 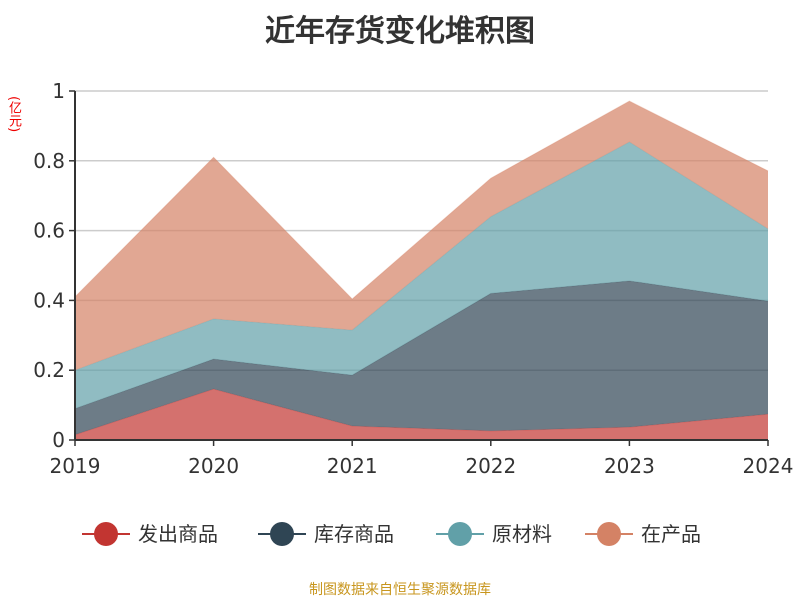 What do you see at coordinates (13, 114) in the screenshot?
I see `y-axis-unit-label: (亿元)` at bounding box center [13, 114].